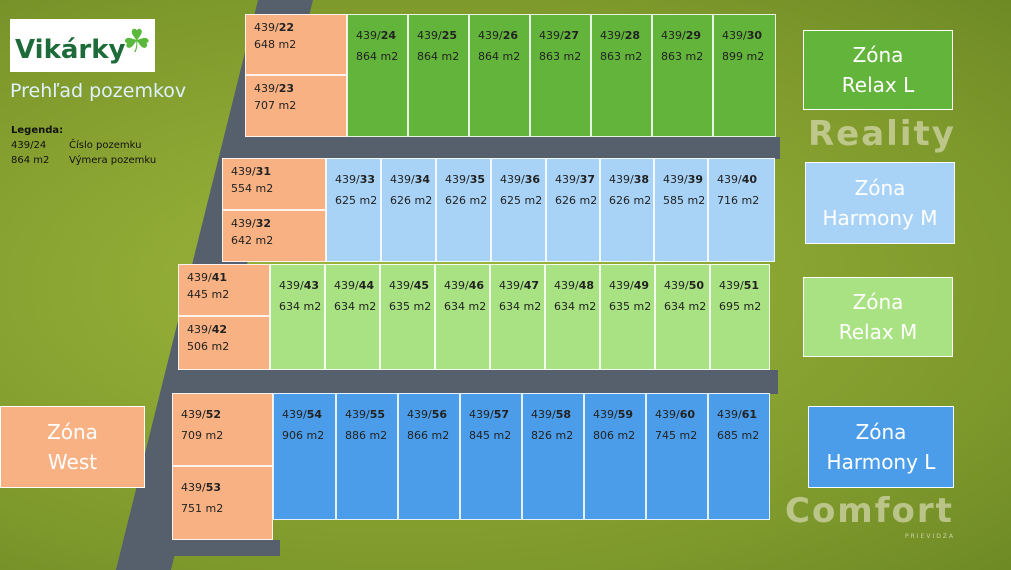 This screenshot has height=570, width=1011. Describe the element at coordinates (222, 429) in the screenshot. I see `plot-52: 439/52 709 m2` at that location.